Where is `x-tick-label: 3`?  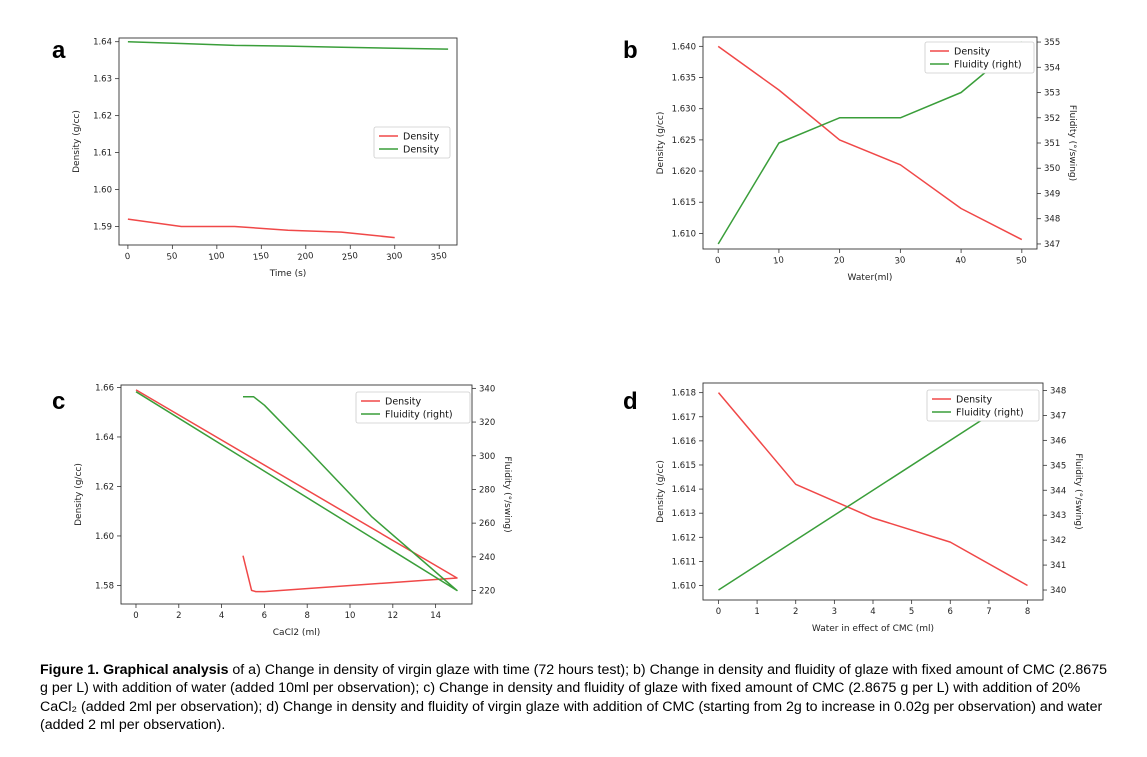 x-tick-label: 3 is located at coordinates (834, 612).